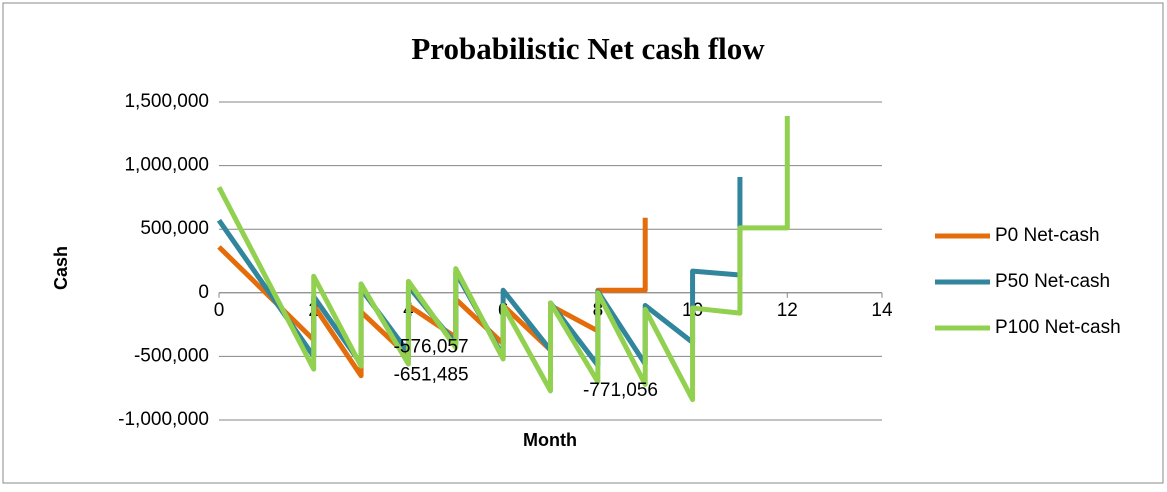 The height and width of the screenshot is (492, 1167). Describe the element at coordinates (219, 310) in the screenshot. I see `x-tick-label: 0` at that location.